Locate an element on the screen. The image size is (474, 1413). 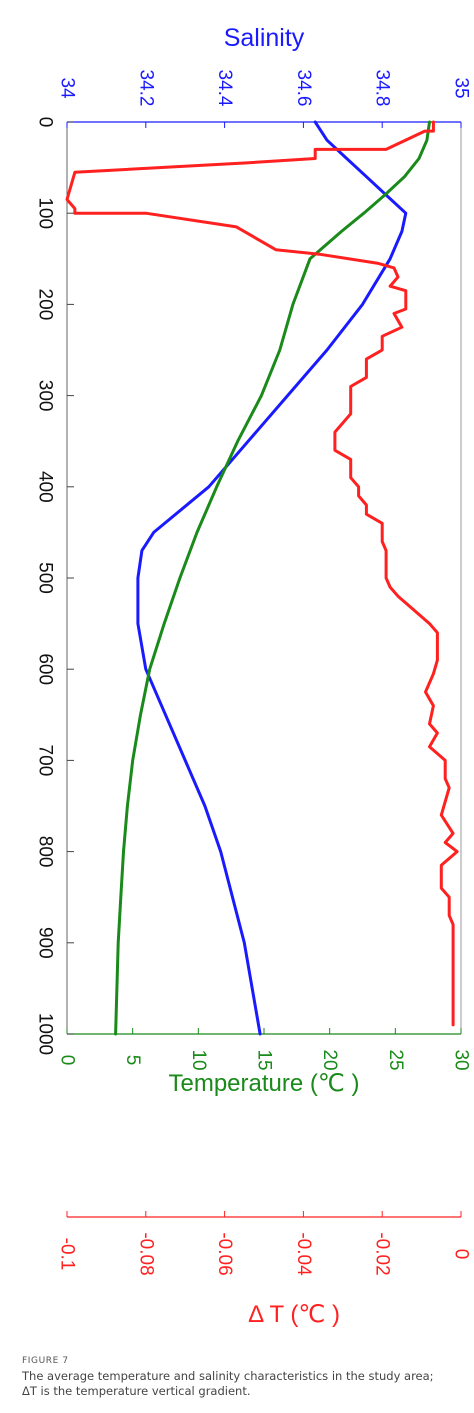
temperature-tick-label: 30 is located at coordinates (461, 1059).